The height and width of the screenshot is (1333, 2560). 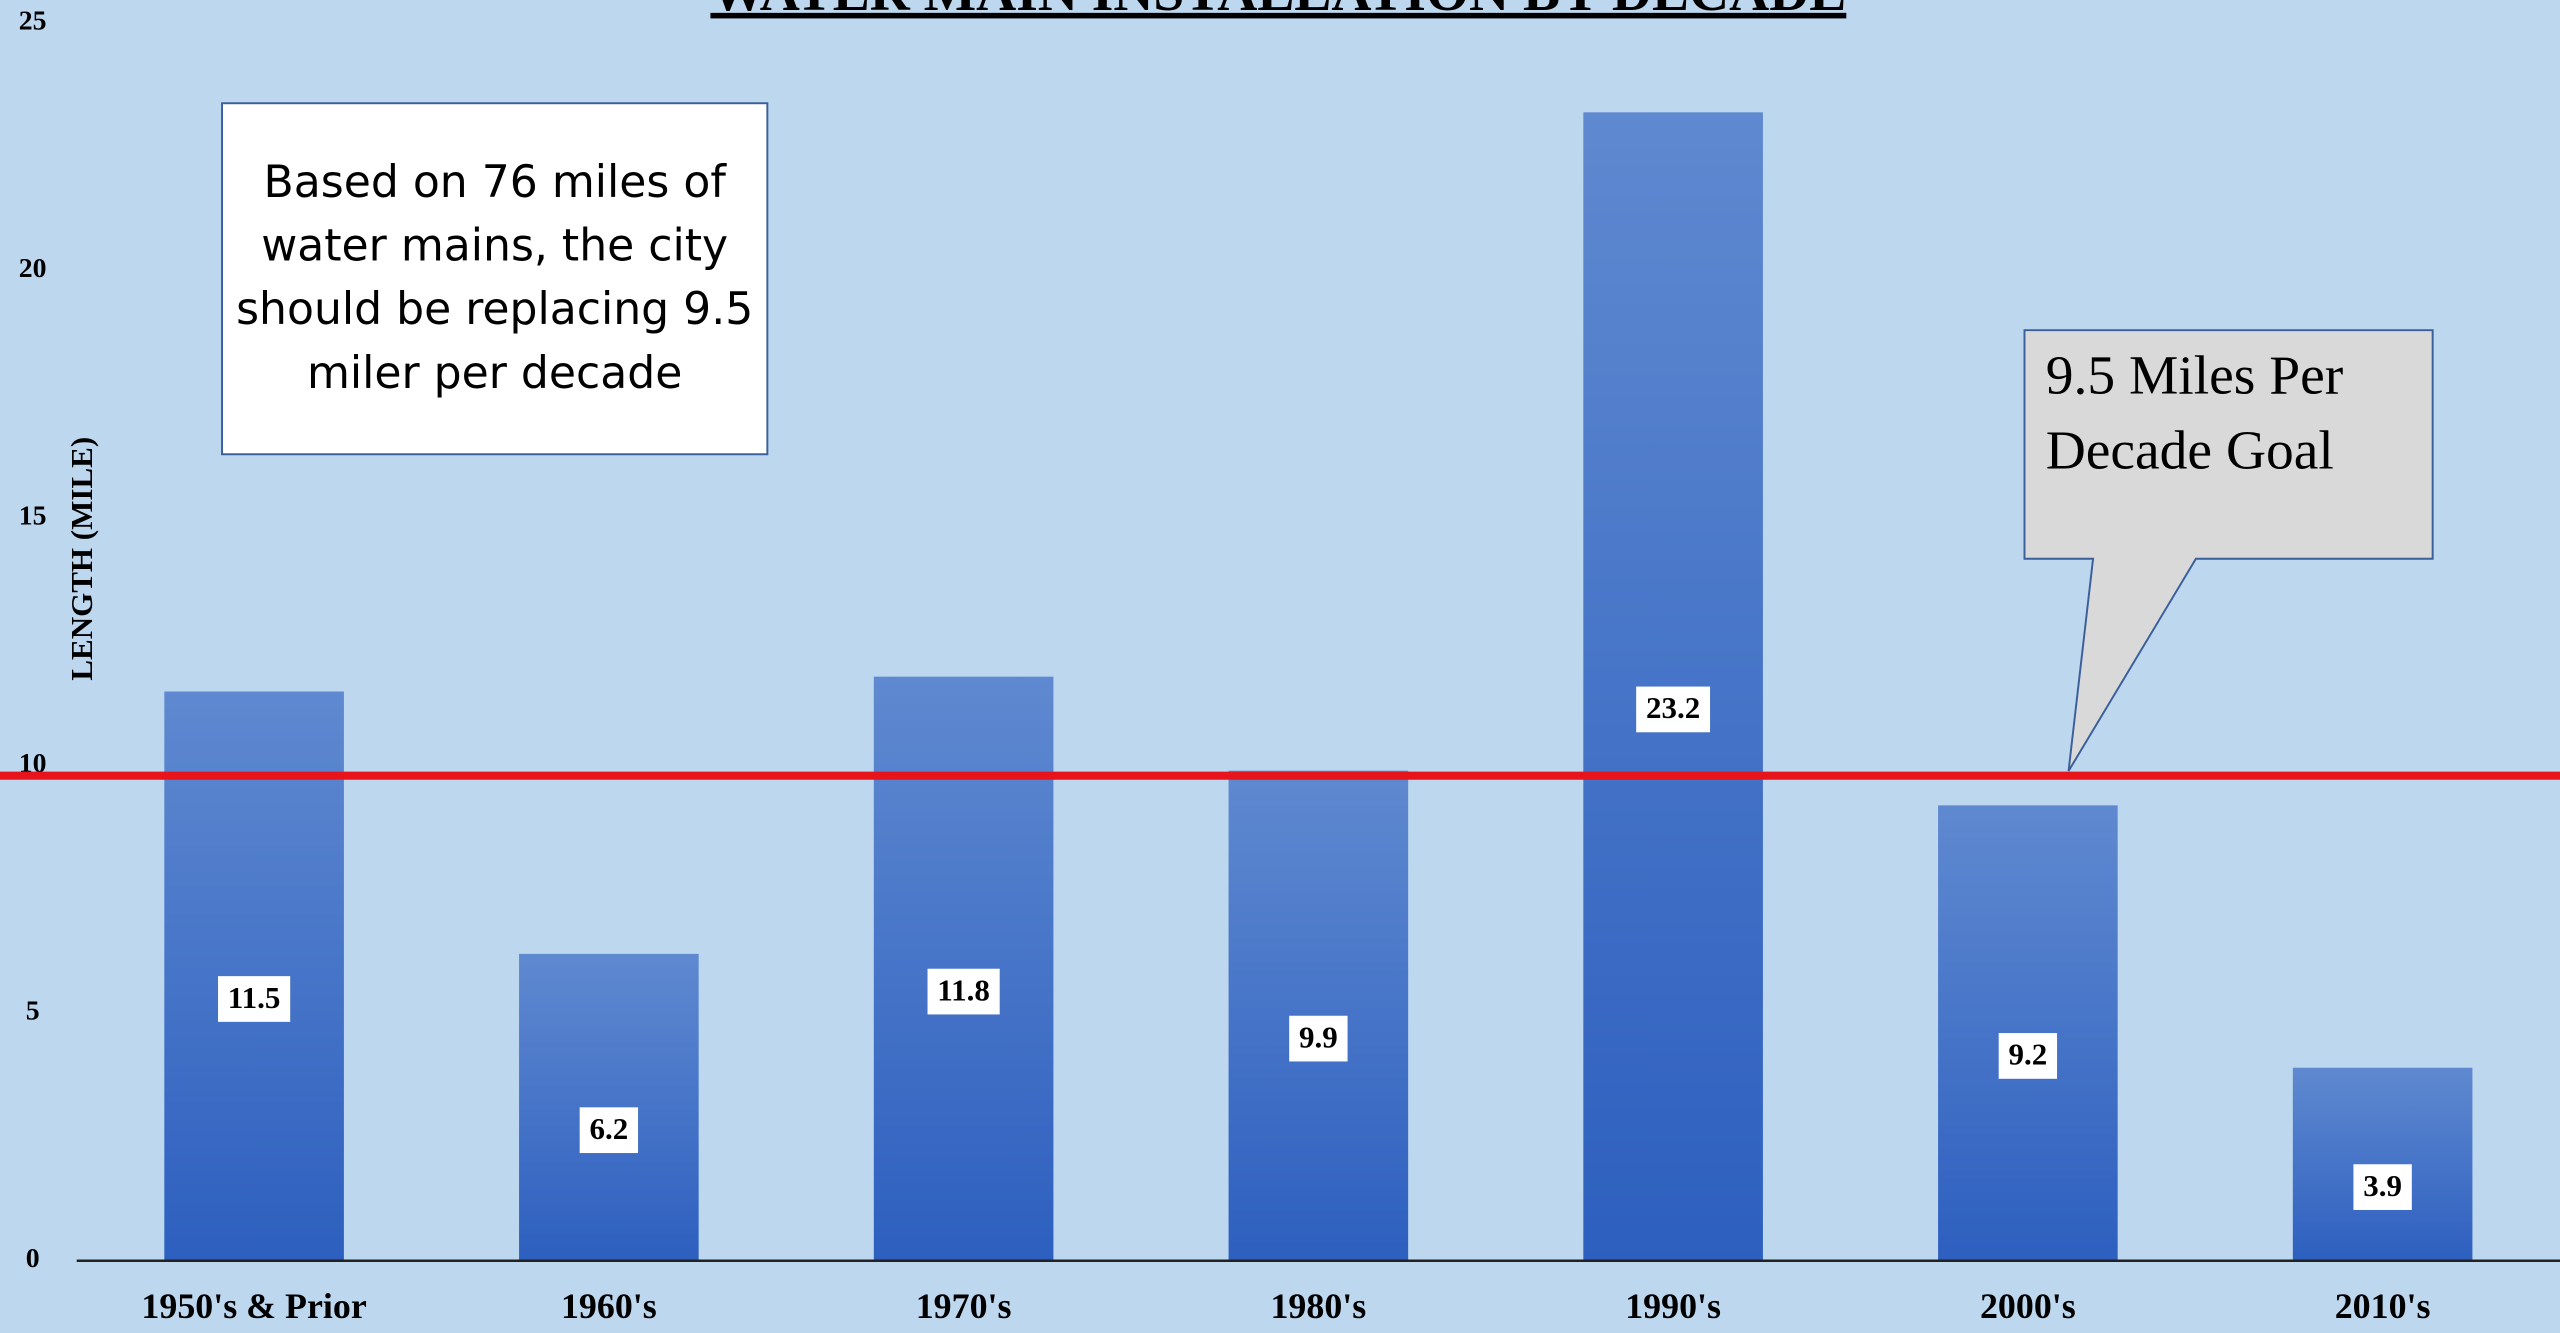 What do you see at coordinates (494, 309) in the screenshot?
I see `note-text: should be replacing 9.5` at bounding box center [494, 309].